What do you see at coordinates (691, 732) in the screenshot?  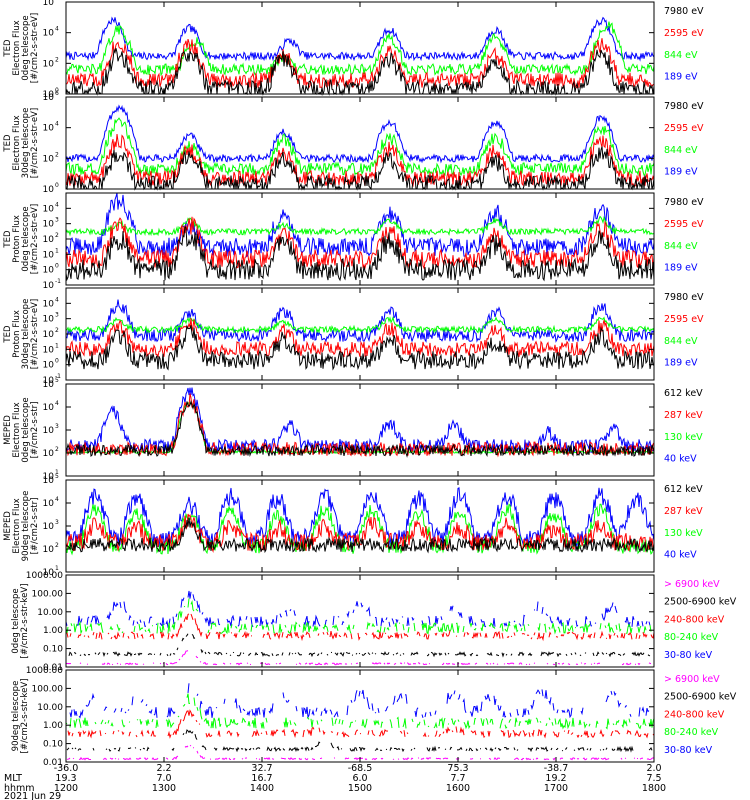 I see `legend-entry: 80-240 keV` at bounding box center [691, 732].